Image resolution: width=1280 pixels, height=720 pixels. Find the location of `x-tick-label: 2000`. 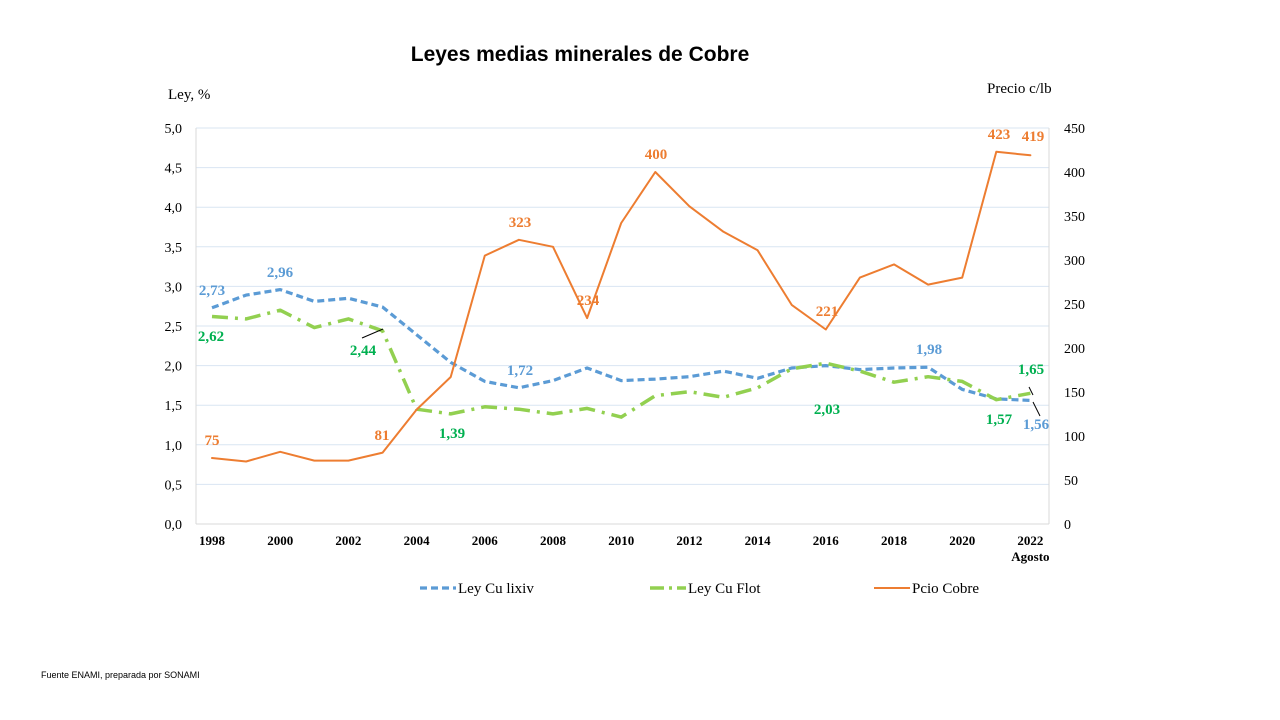

x-tick-label: 2000 is located at coordinates (280, 540).